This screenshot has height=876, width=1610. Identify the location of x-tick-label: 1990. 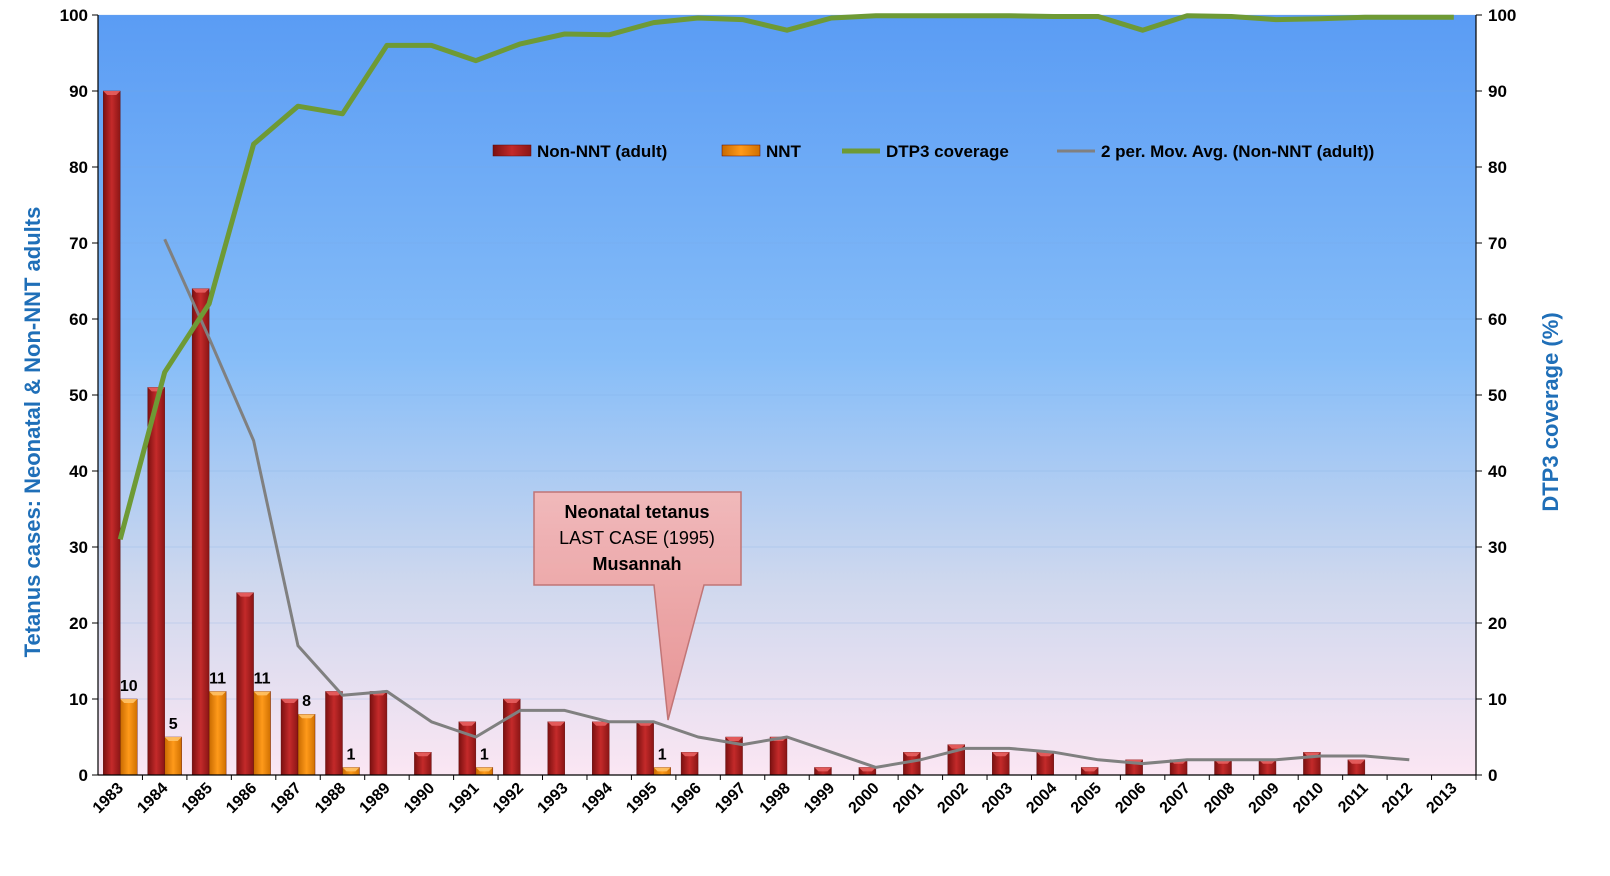
(419, 798).